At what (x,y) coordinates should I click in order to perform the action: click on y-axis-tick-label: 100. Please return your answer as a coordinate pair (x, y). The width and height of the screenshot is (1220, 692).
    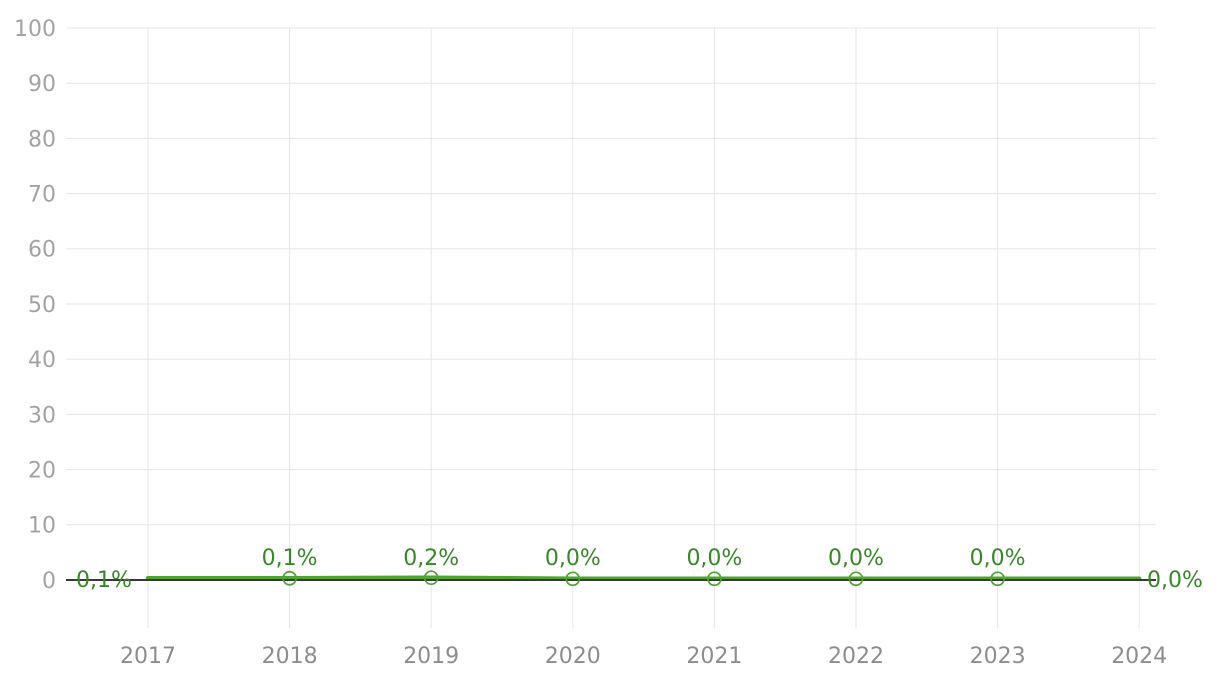
    Looking at the image, I should click on (35, 29).